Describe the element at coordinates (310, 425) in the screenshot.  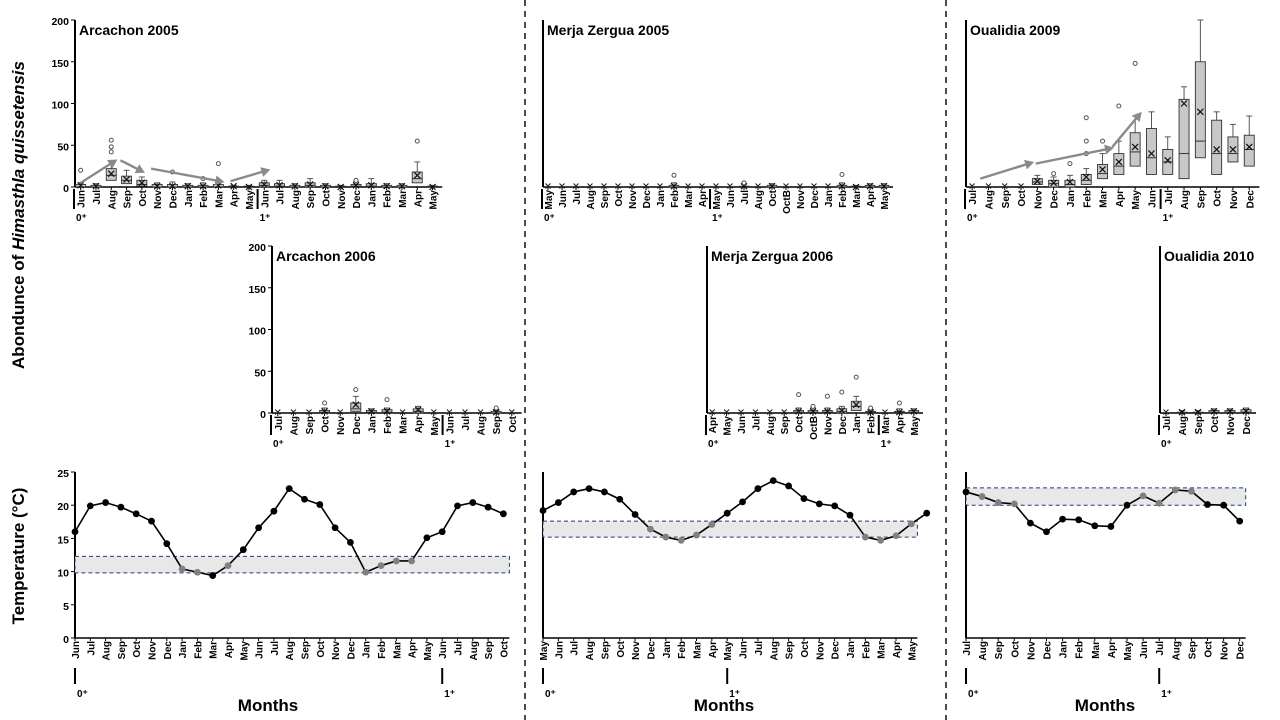
I see `x-tick-label: Sep` at that location.